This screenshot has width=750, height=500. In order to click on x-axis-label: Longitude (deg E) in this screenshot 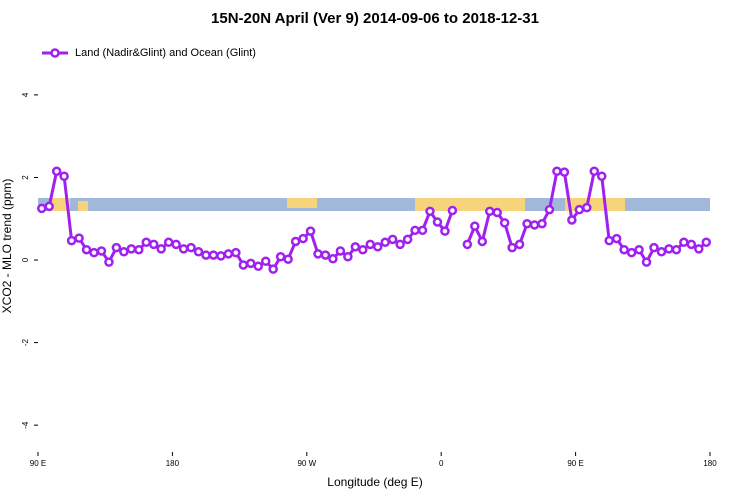, I will do `click(374, 482)`.